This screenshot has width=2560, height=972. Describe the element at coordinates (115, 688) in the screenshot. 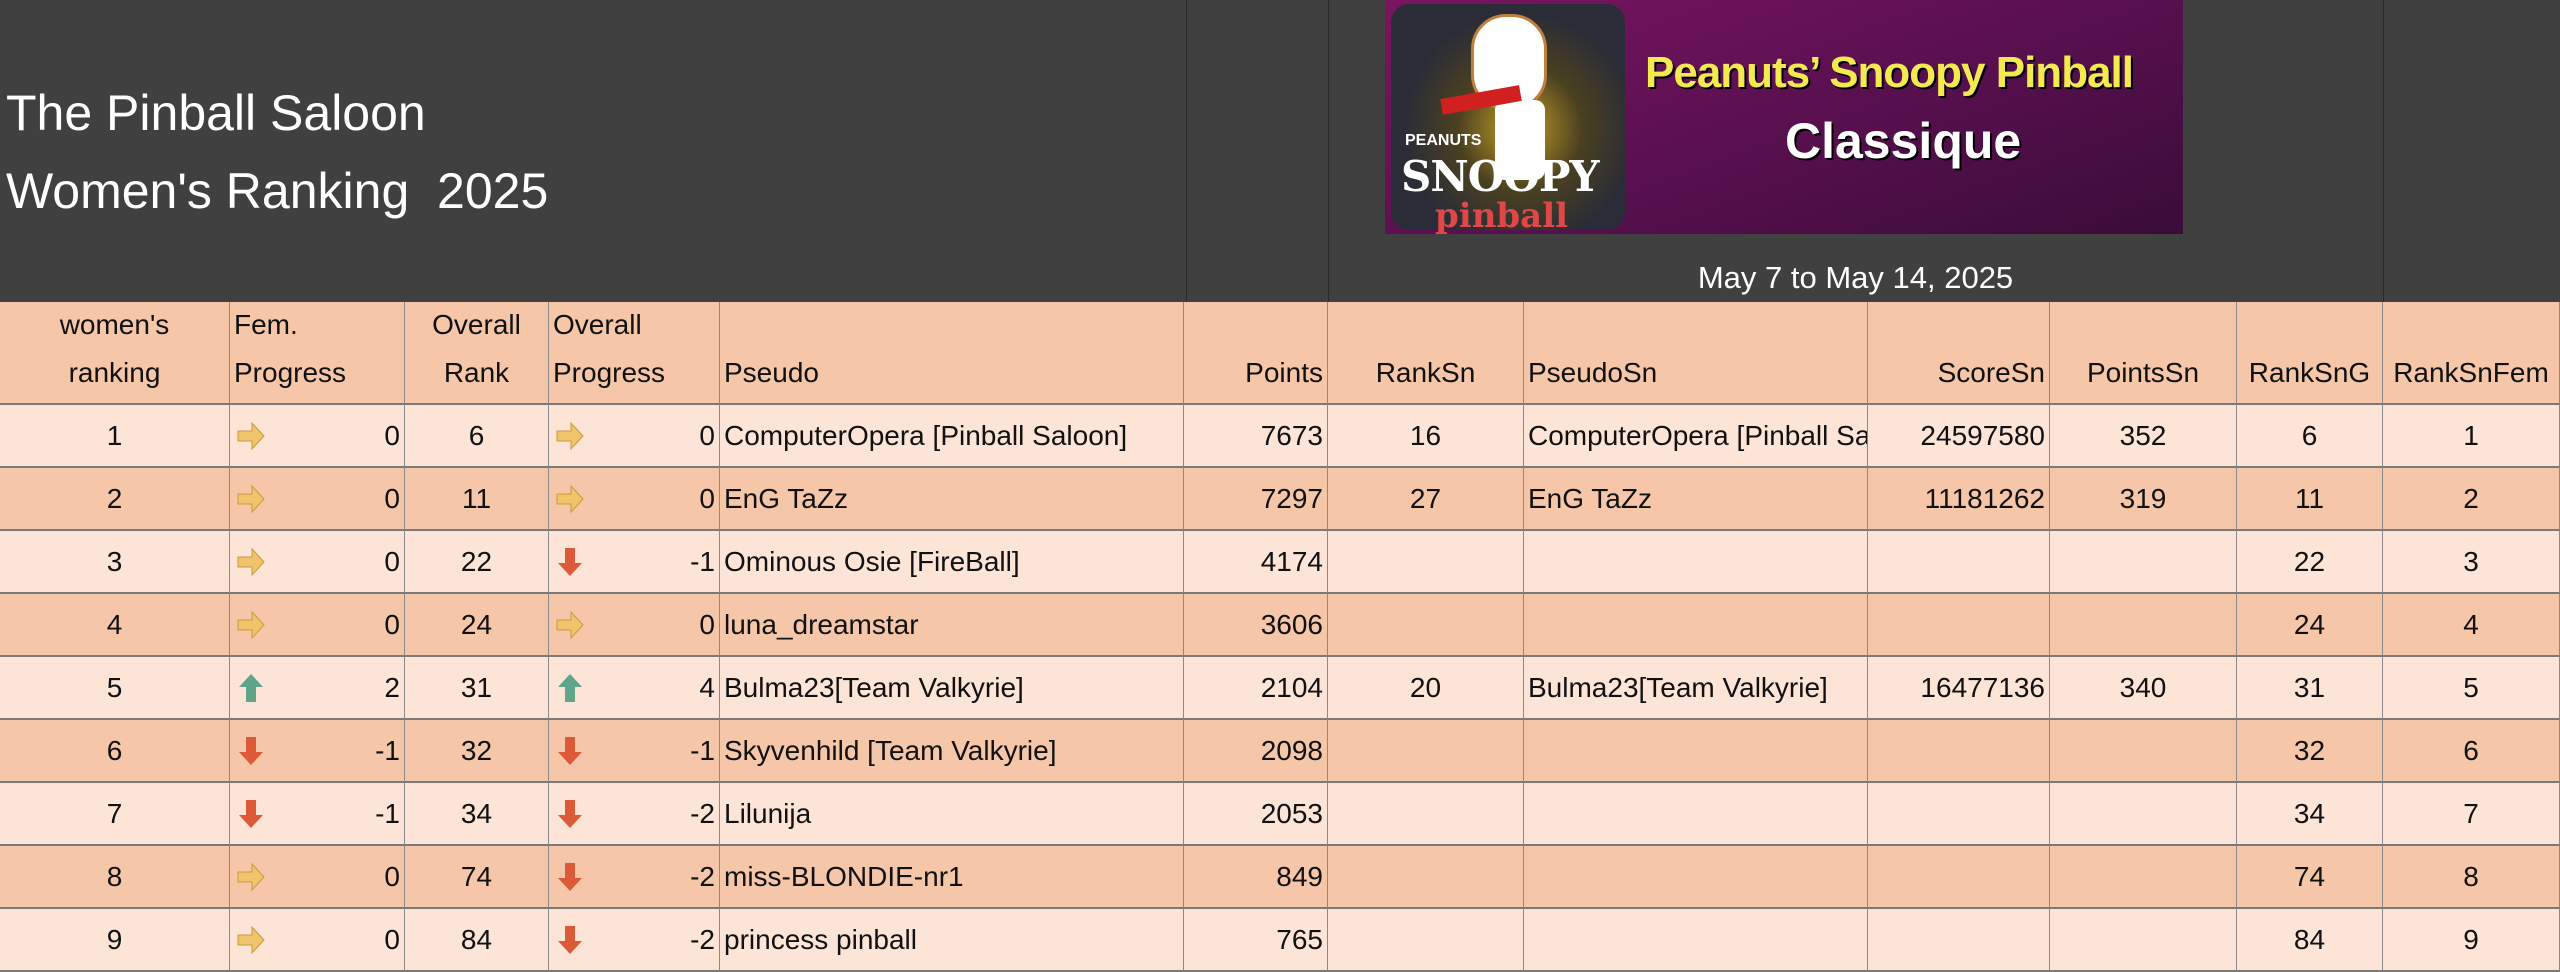

I see `cell-womens-ranking: 5` at that location.